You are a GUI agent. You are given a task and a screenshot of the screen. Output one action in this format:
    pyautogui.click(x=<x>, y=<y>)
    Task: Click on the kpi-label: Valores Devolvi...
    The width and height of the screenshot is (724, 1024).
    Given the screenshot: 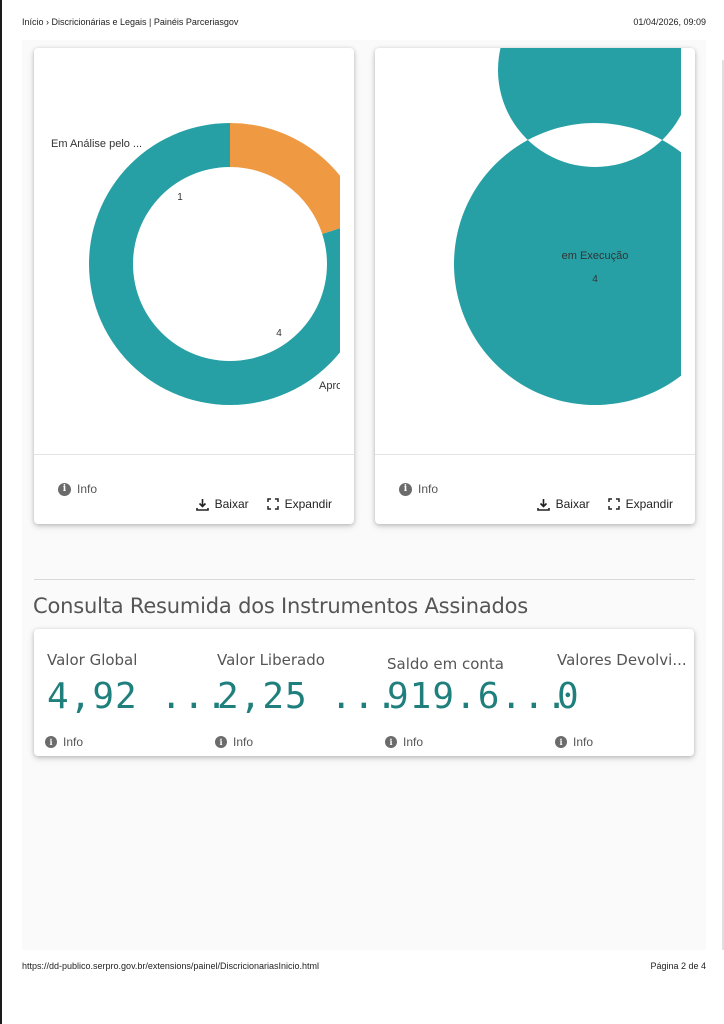 What is the action you would take?
    pyautogui.click(x=622, y=660)
    